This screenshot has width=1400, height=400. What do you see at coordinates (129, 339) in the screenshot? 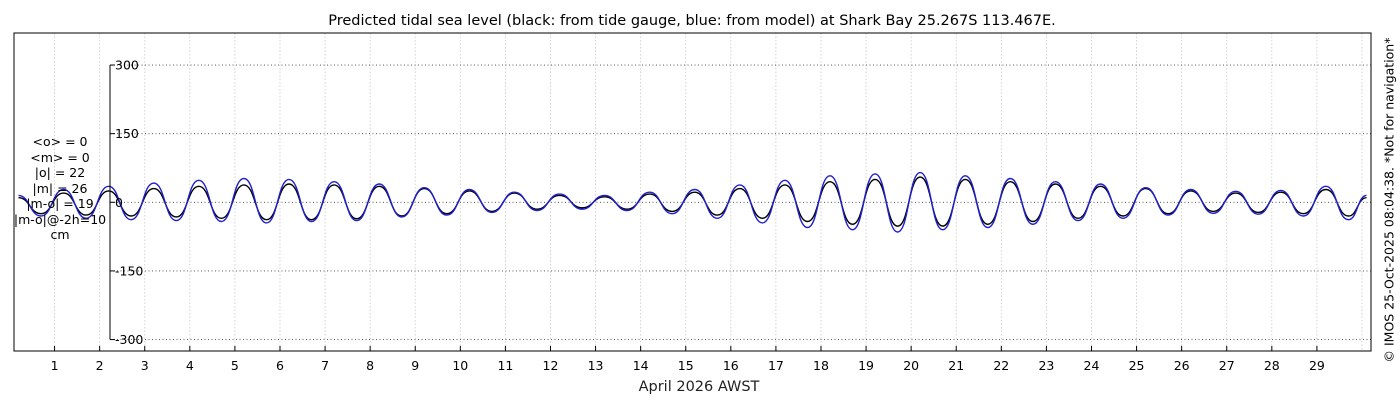
I see `y-tick-label: -300` at bounding box center [129, 339].